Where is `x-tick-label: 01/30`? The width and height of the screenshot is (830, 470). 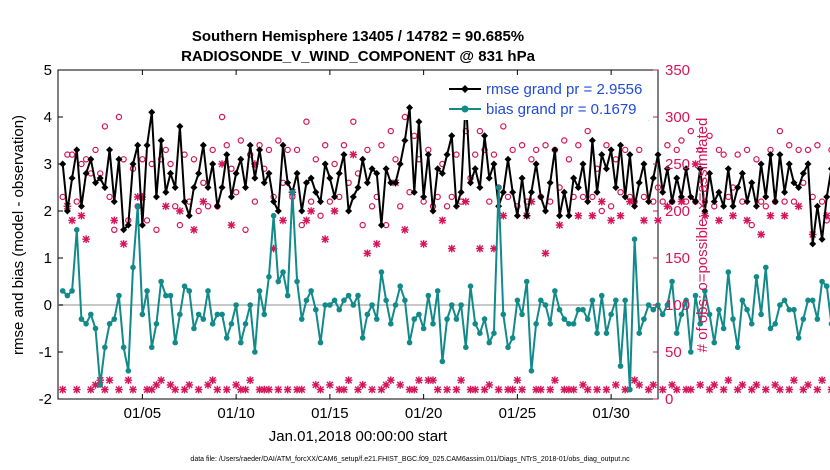 x-tick-label: 01/30 is located at coordinates (611, 413).